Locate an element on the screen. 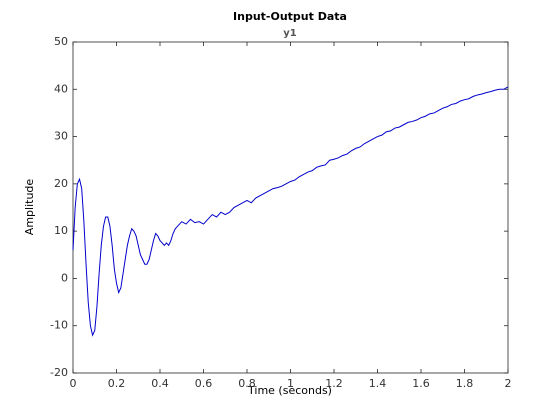 The image size is (560, 420). x-tick-label: 1.8 is located at coordinates (465, 383).